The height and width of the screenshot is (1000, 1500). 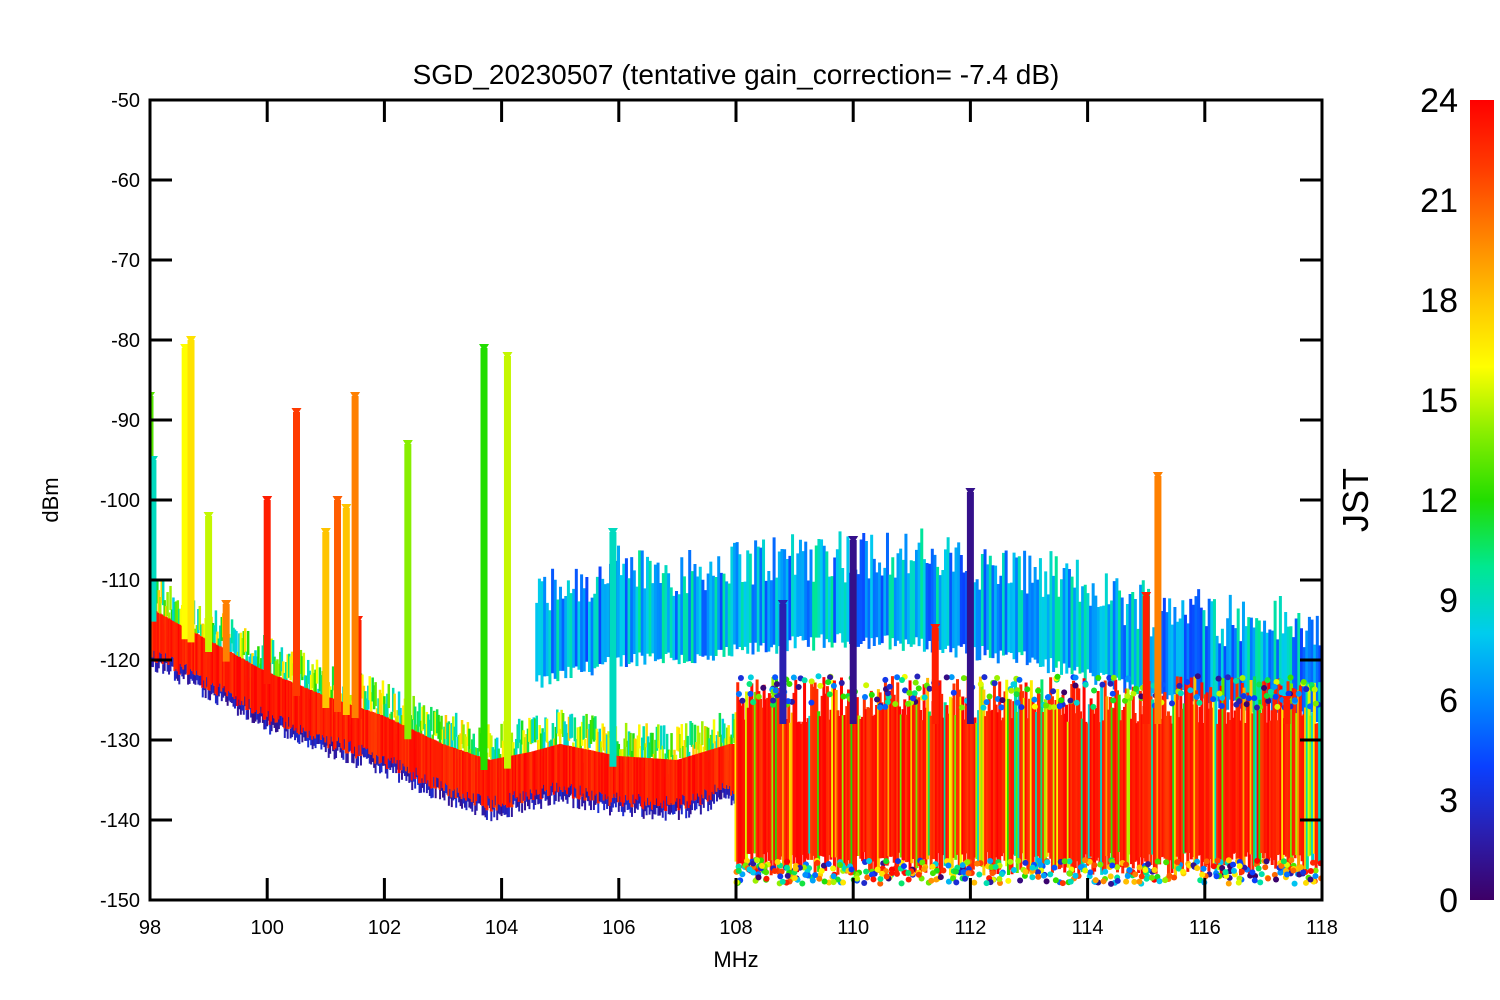 What do you see at coordinates (1027, 780) in the screenshot?
I see `wideband-series` at bounding box center [1027, 780].